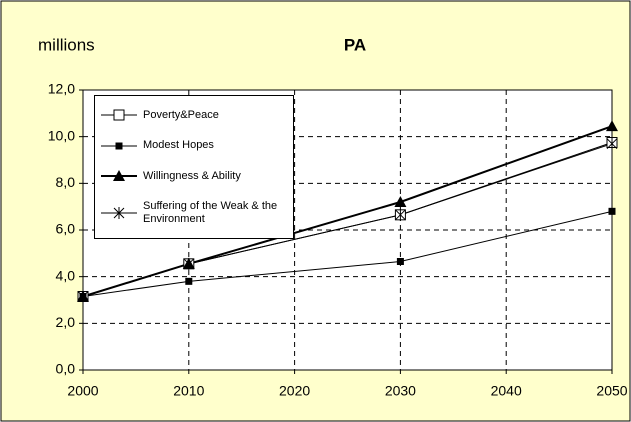 Image resolution: width=631 pixels, height=422 pixels. Describe the element at coordinates (61, 135) in the screenshot. I see `y-tick-label: 10,0` at that location.